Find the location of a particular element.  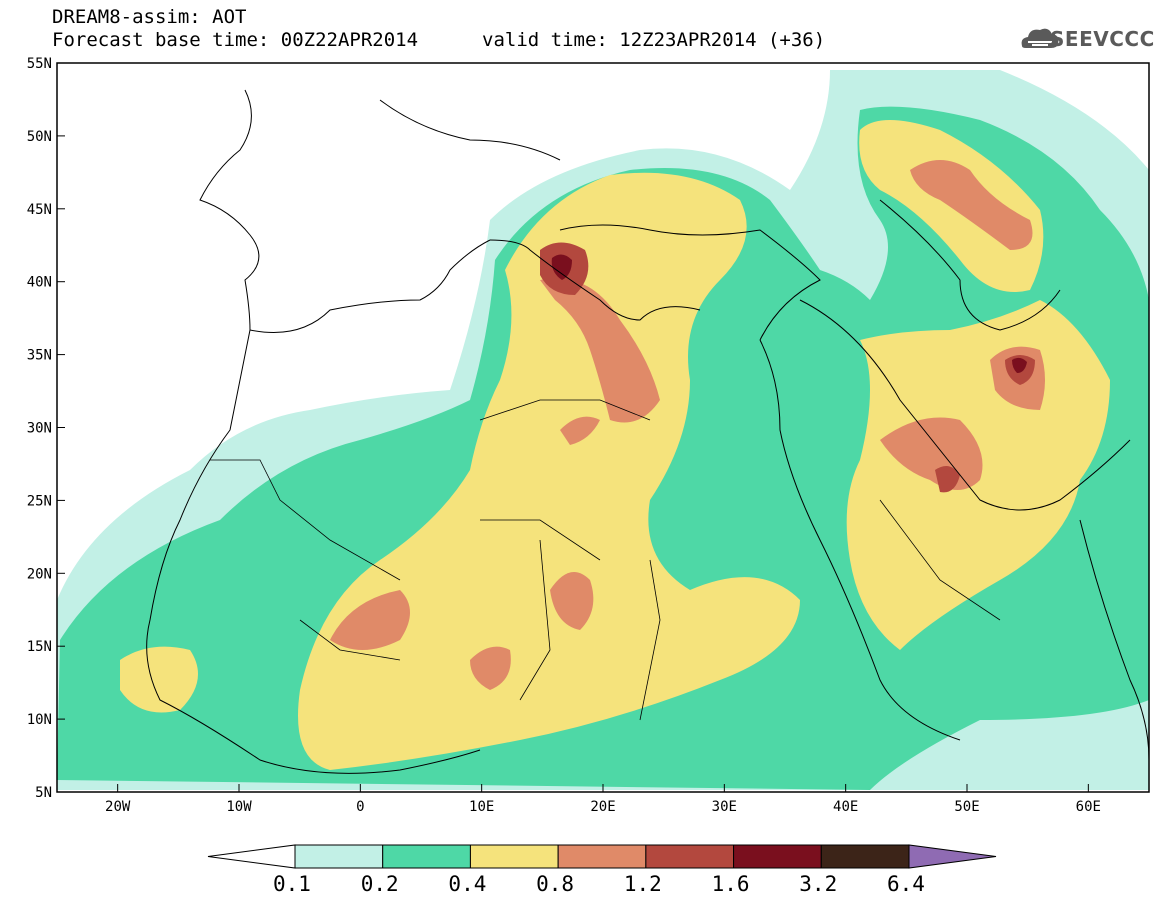

colorbar-level-label: 3.2 is located at coordinates (818, 884).